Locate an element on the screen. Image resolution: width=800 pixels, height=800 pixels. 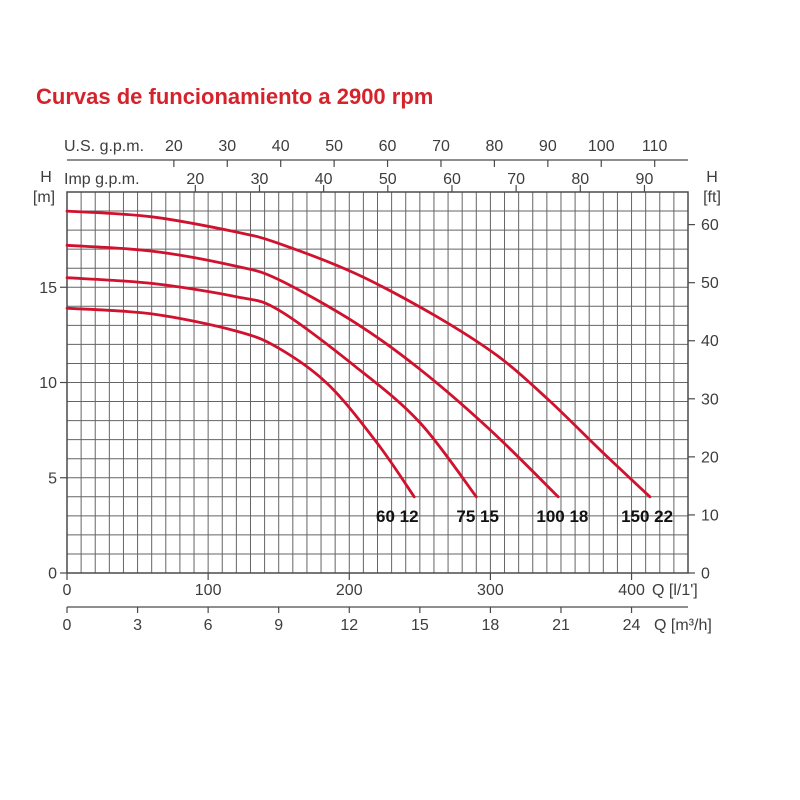
axis-imp-gpm-tick-label: 40 is located at coordinates (324, 179).